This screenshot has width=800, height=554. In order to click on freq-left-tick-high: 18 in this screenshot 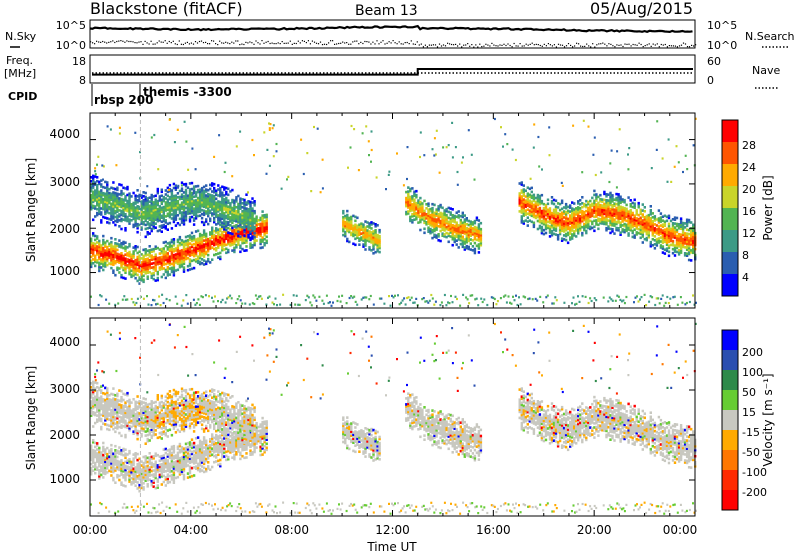, I will do `click(79, 61)`.